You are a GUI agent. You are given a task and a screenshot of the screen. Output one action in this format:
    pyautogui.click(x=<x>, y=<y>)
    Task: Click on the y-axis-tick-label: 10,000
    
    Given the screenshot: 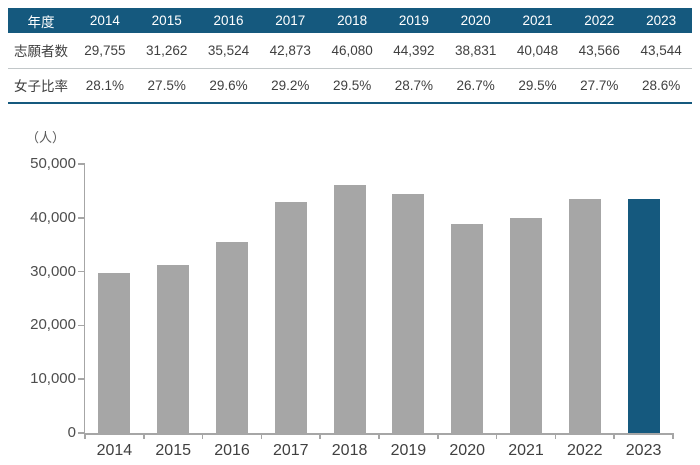 What is the action you would take?
    pyautogui.click(x=53, y=379)
    